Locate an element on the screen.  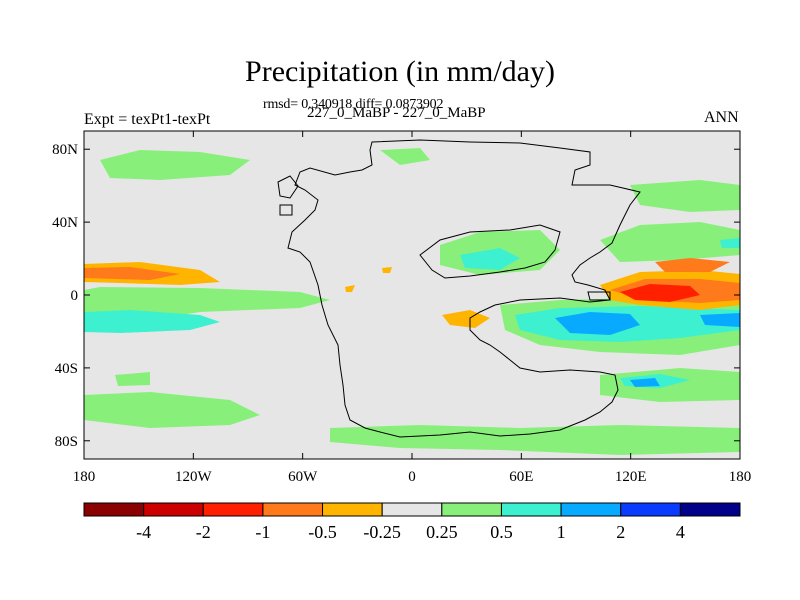
colorbar-label: -4 is located at coordinates (143, 532).